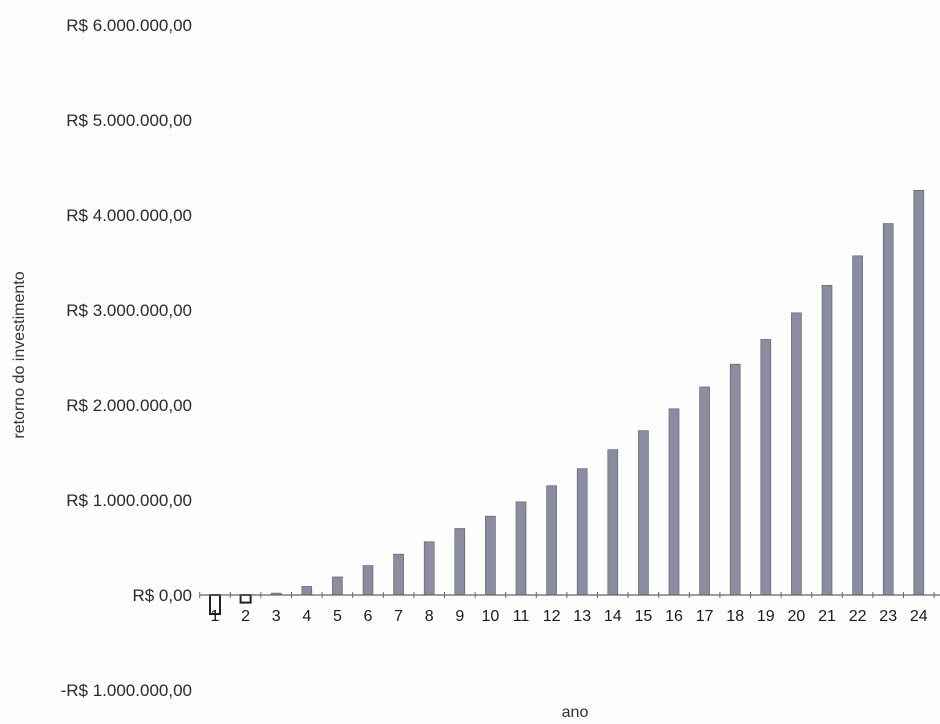 This screenshot has width=940, height=724. Describe the element at coordinates (552, 616) in the screenshot. I see `x-tick-label: 12` at that location.